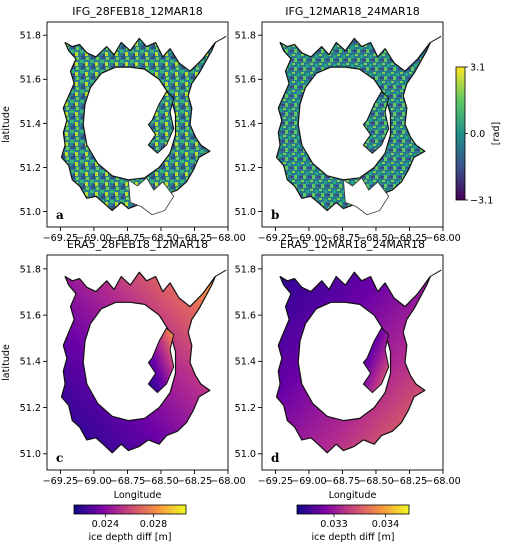 This screenshot has width=514, height=550. Describe the element at coordinates (137, 11) in the screenshot. I see `panel-title-a: IFG_28FEB18_12MAR18` at that location.